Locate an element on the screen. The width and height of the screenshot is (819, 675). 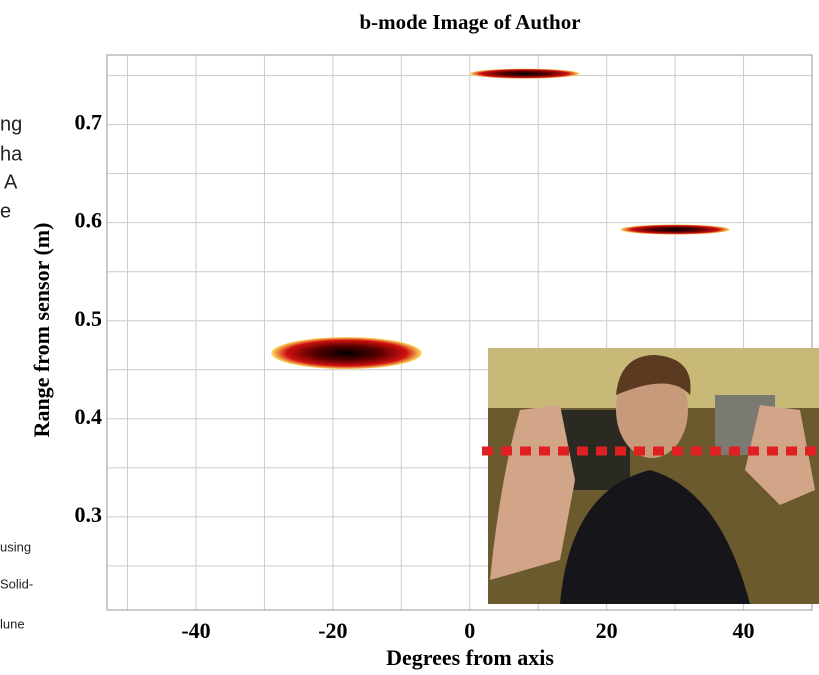
y-tick-label: 0.4 is located at coordinates (89, 416).